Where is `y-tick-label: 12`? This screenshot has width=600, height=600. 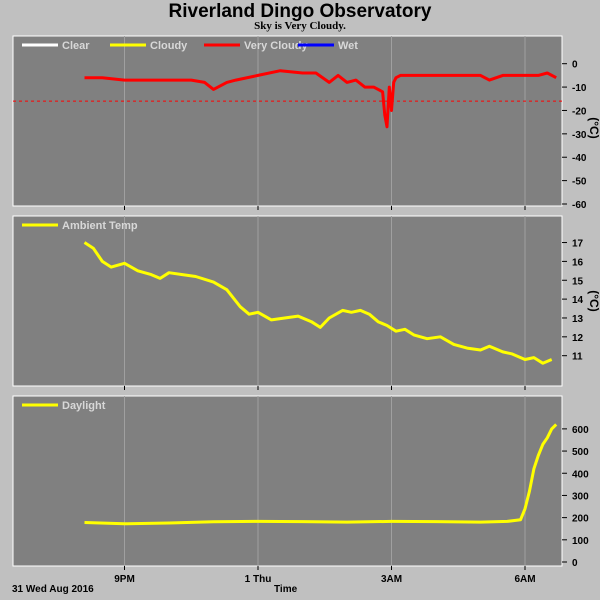
y-tick-label: 12 is located at coordinates (578, 338).